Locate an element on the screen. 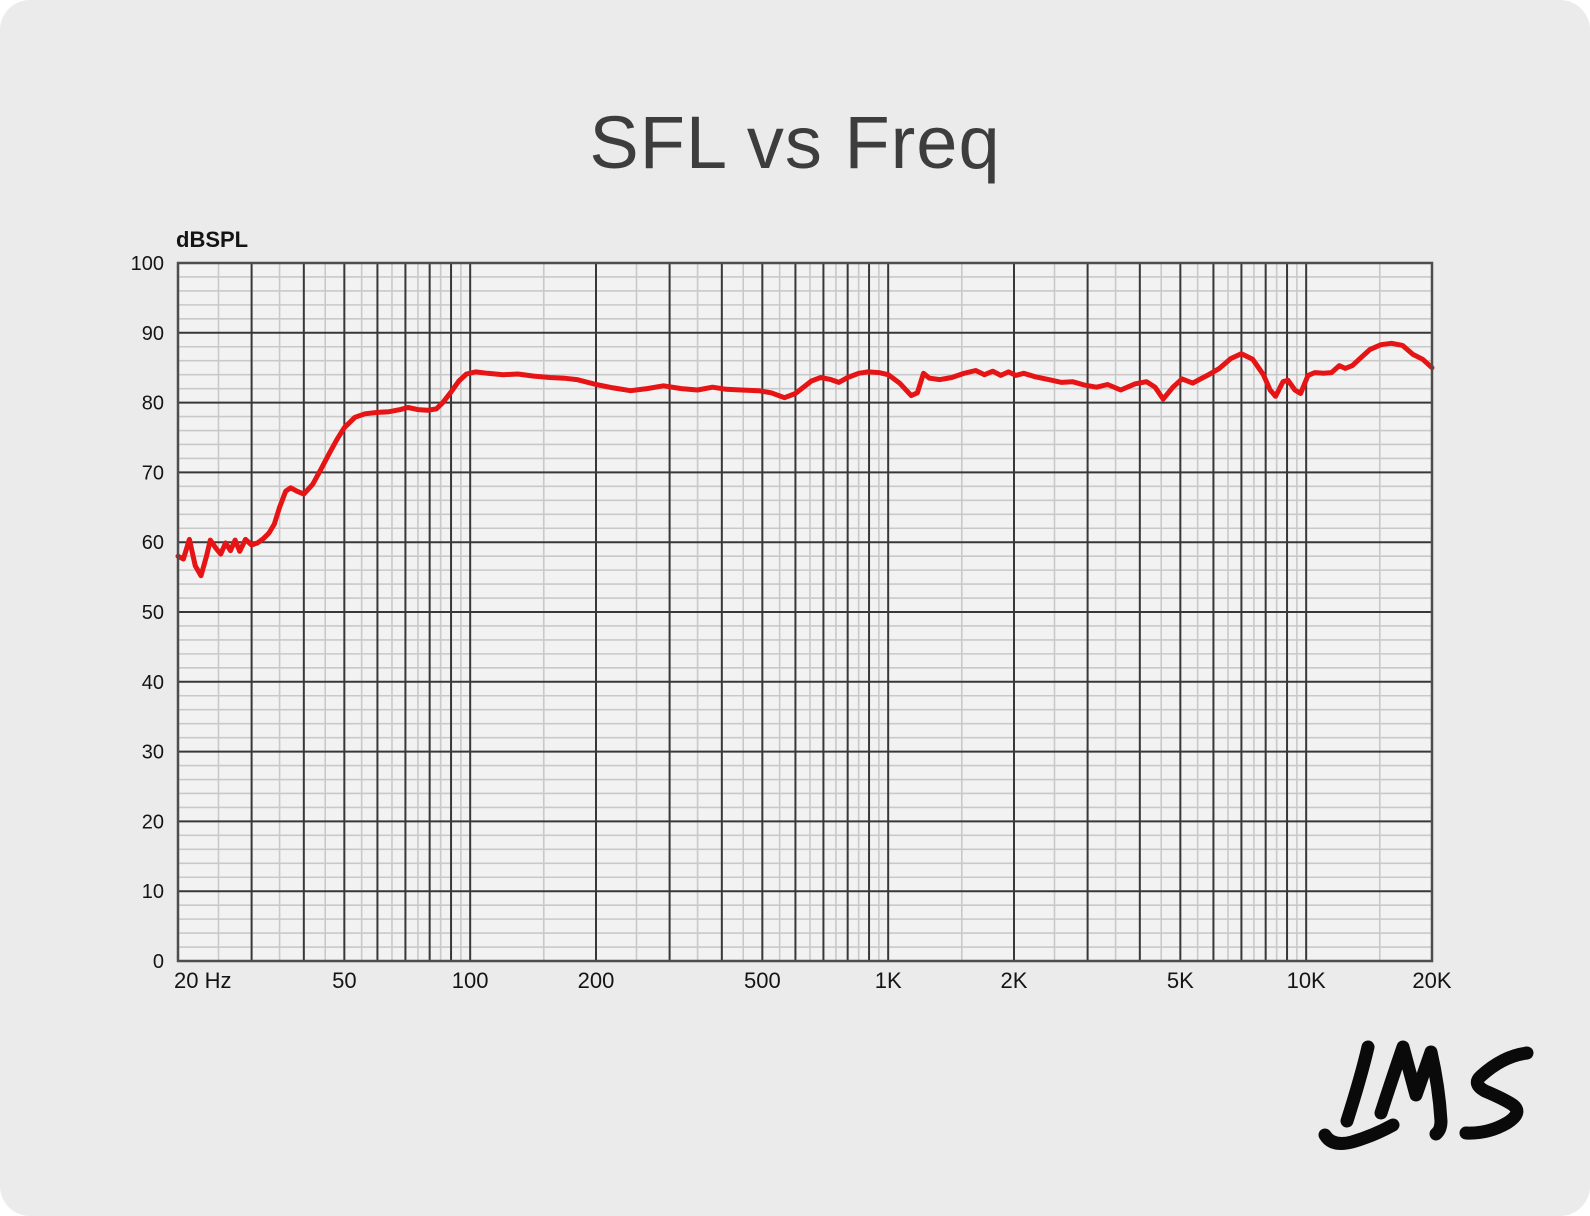 This screenshot has width=1590, height=1216. y-tick-label: 50 is located at coordinates (153, 613).